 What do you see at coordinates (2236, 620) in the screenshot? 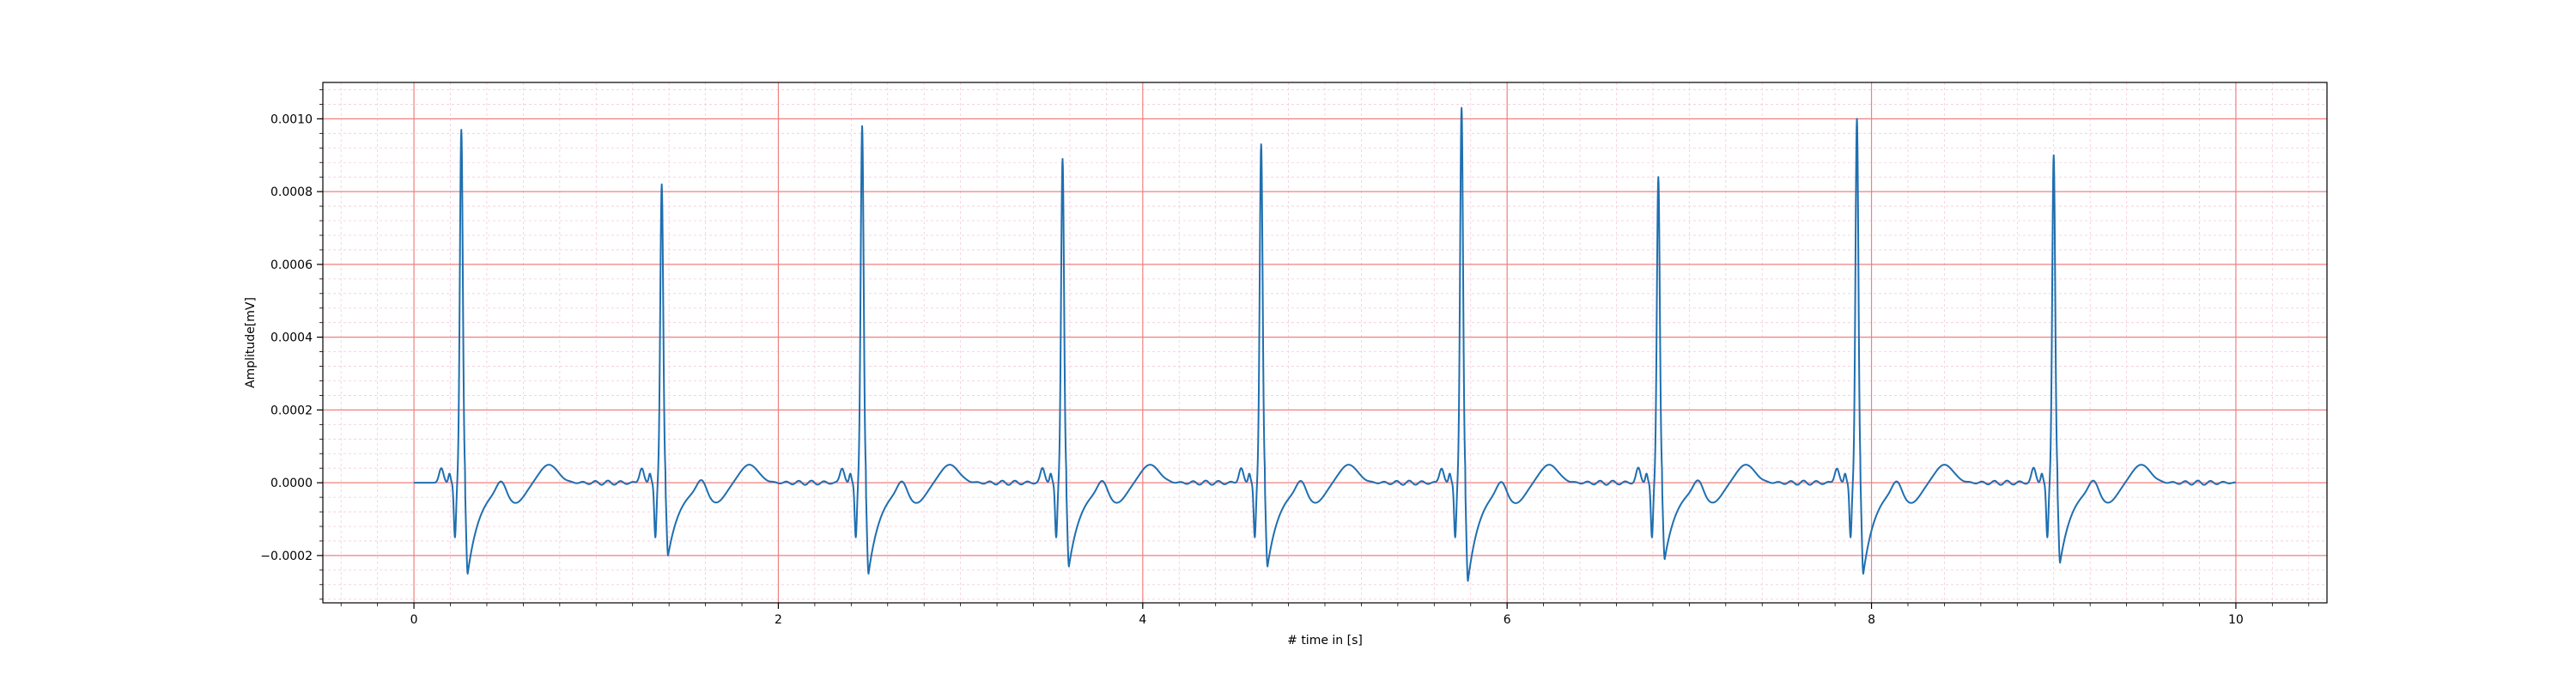
I see `x-tick-label: 10` at bounding box center [2236, 620].